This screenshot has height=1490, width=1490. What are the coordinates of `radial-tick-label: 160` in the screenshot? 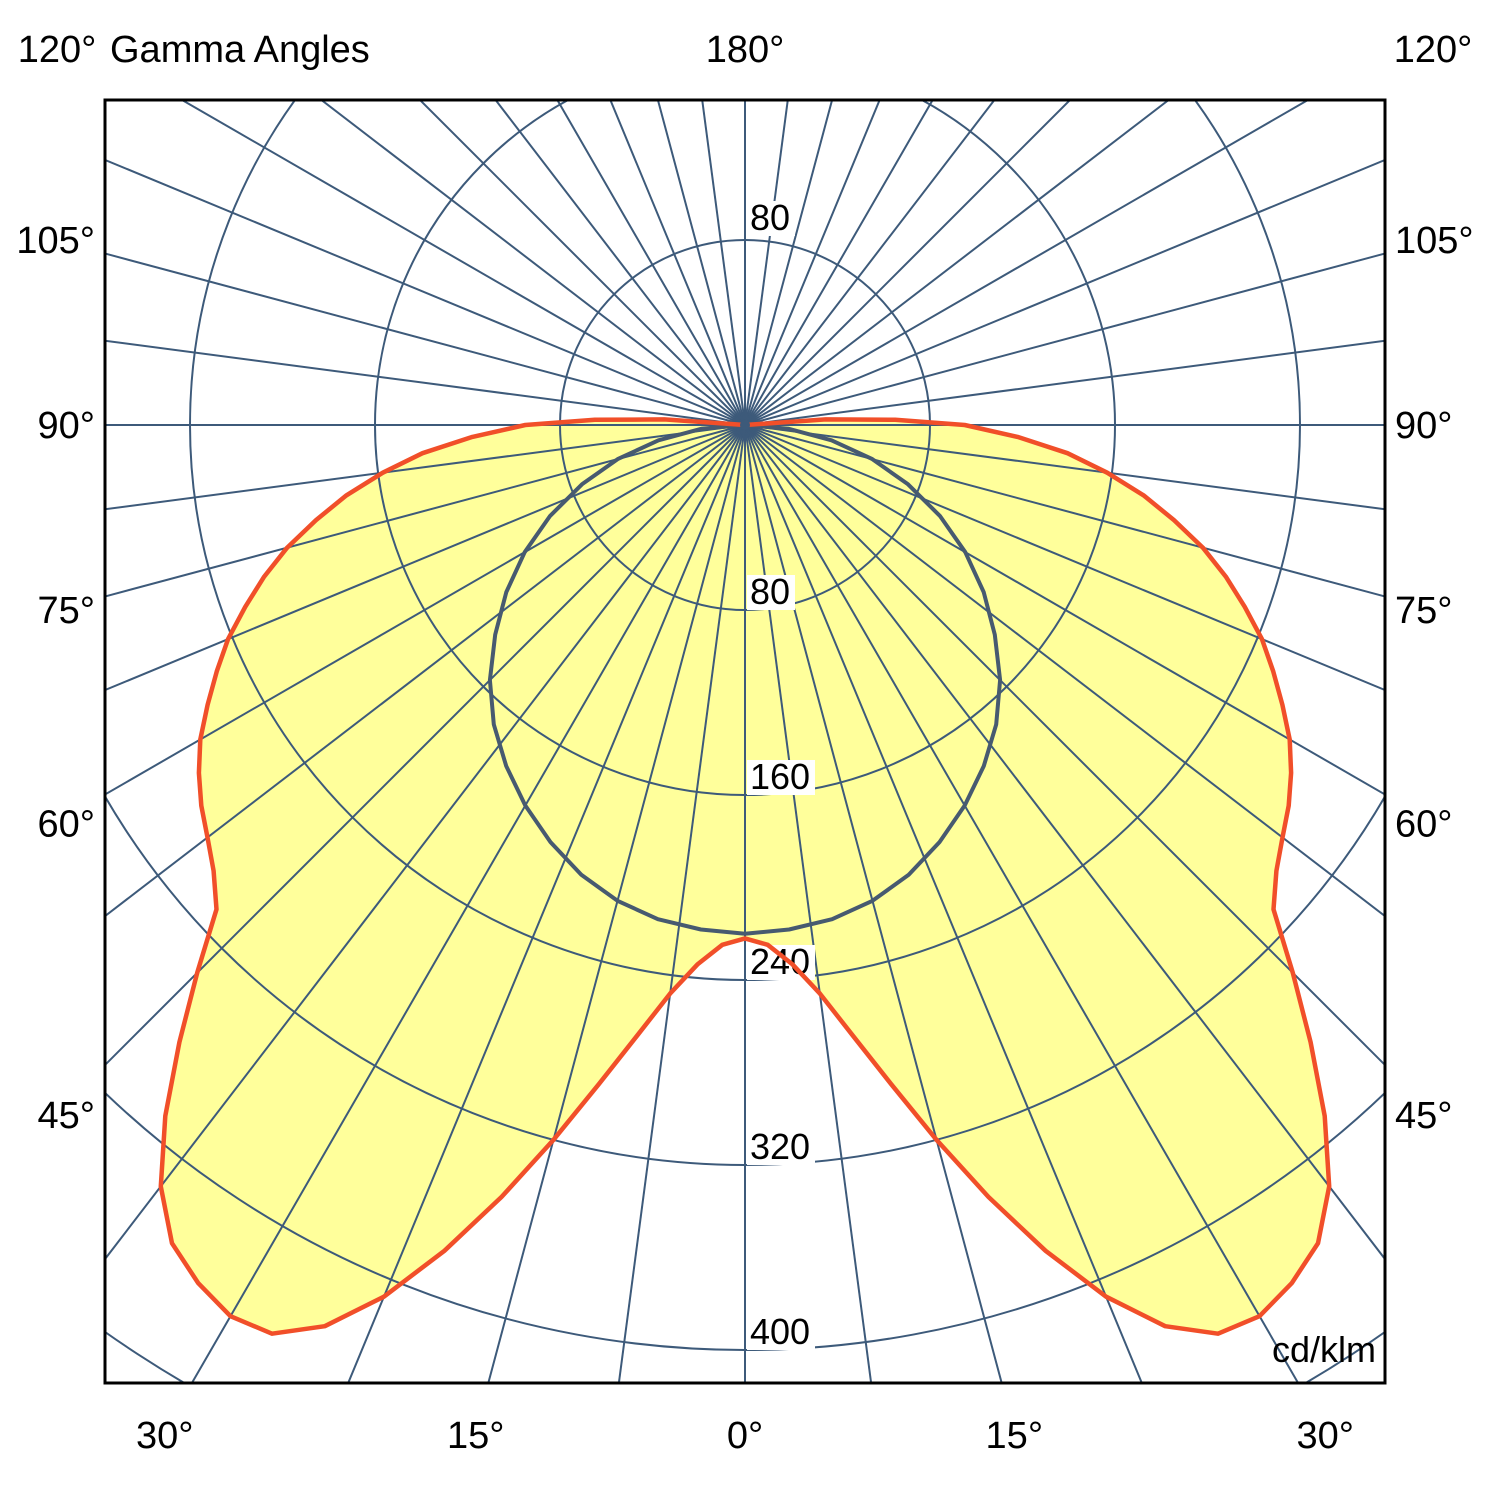 It's located at (780, 776).